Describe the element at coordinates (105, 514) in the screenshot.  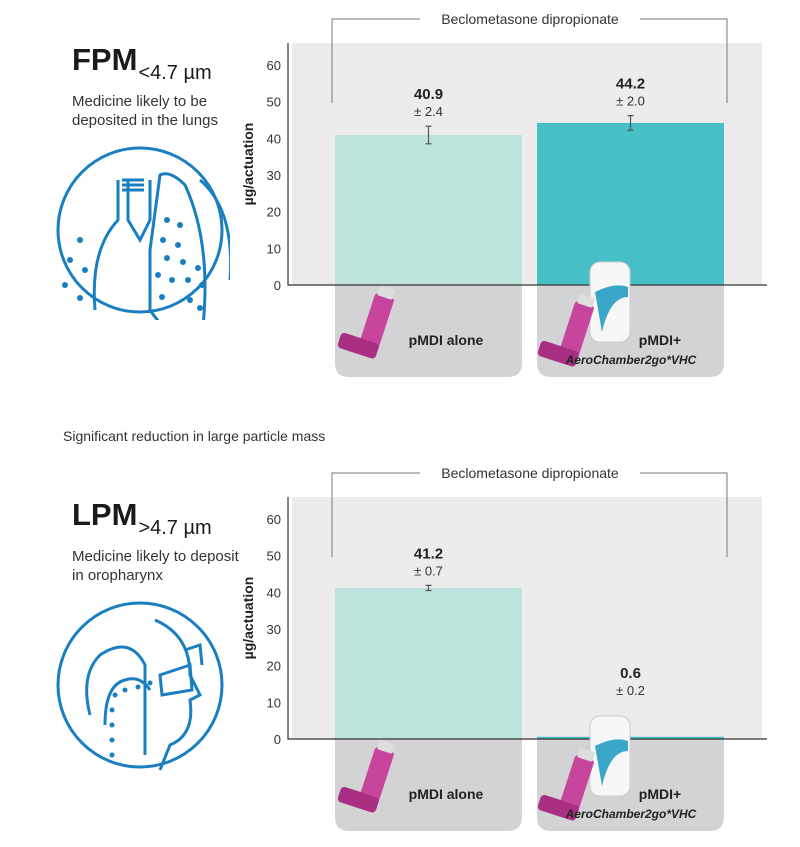
I see `lpm-label: LPM` at that location.